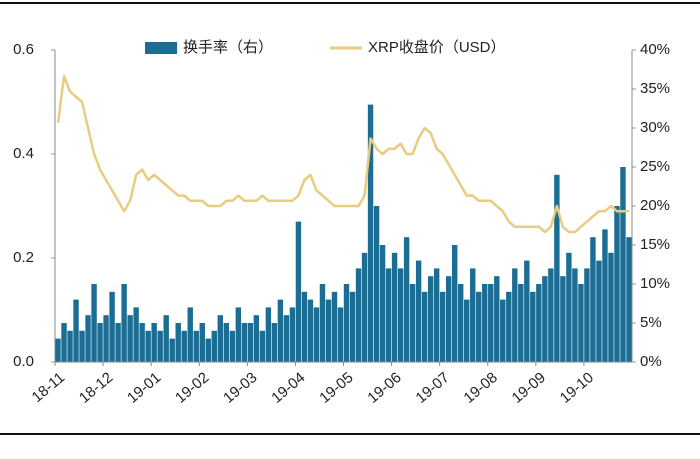 The image size is (700, 459). What do you see at coordinates (655, 244) in the screenshot?
I see `y2-tick-label: 15%` at bounding box center [655, 244].